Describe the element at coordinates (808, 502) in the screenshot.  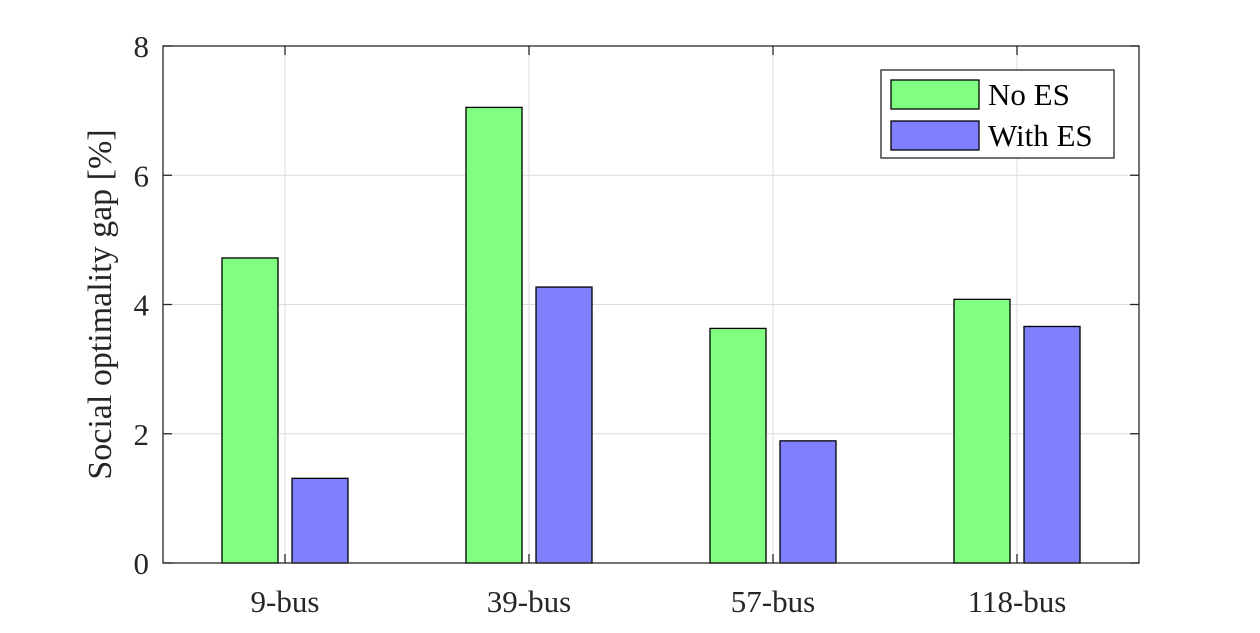
I see `bar-with-es-57-bus` at that location.